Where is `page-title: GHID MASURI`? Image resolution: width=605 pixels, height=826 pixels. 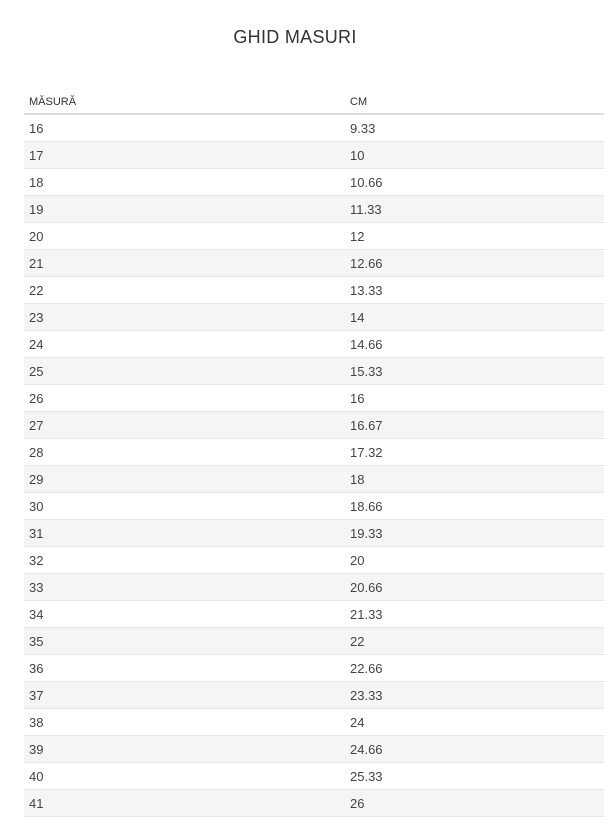
page-title: GHID MASURI is located at coordinates (295, 37).